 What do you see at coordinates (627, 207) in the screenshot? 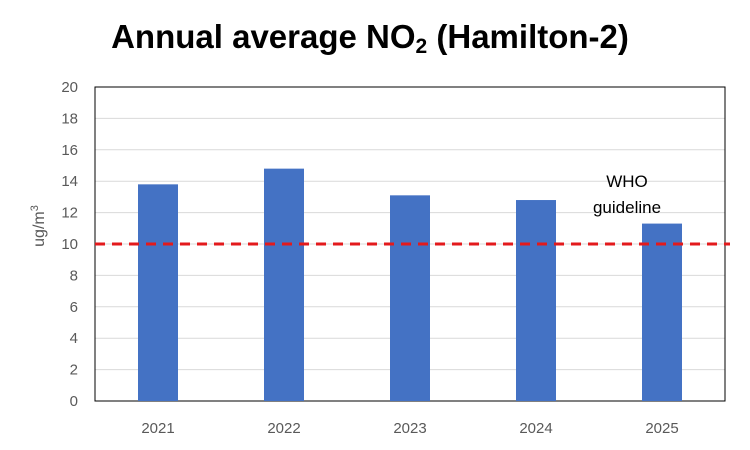
I see `who-label-line: guideline` at bounding box center [627, 207].